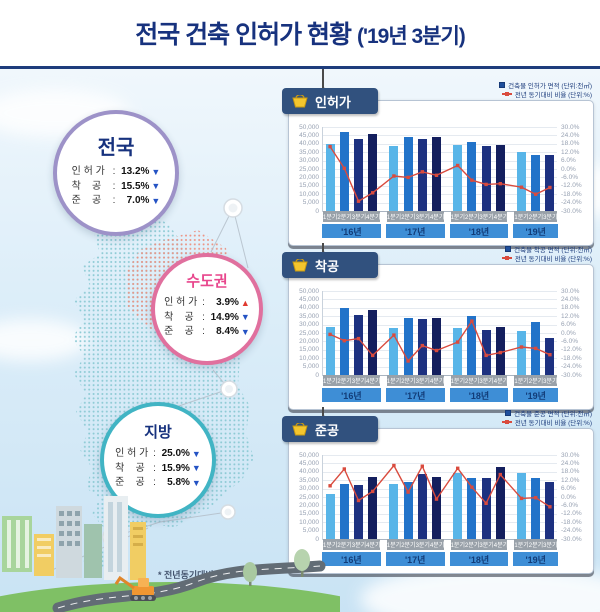  Describe the element at coordinates (440, 173) in the screenshot. I see `trend-line` at that location.